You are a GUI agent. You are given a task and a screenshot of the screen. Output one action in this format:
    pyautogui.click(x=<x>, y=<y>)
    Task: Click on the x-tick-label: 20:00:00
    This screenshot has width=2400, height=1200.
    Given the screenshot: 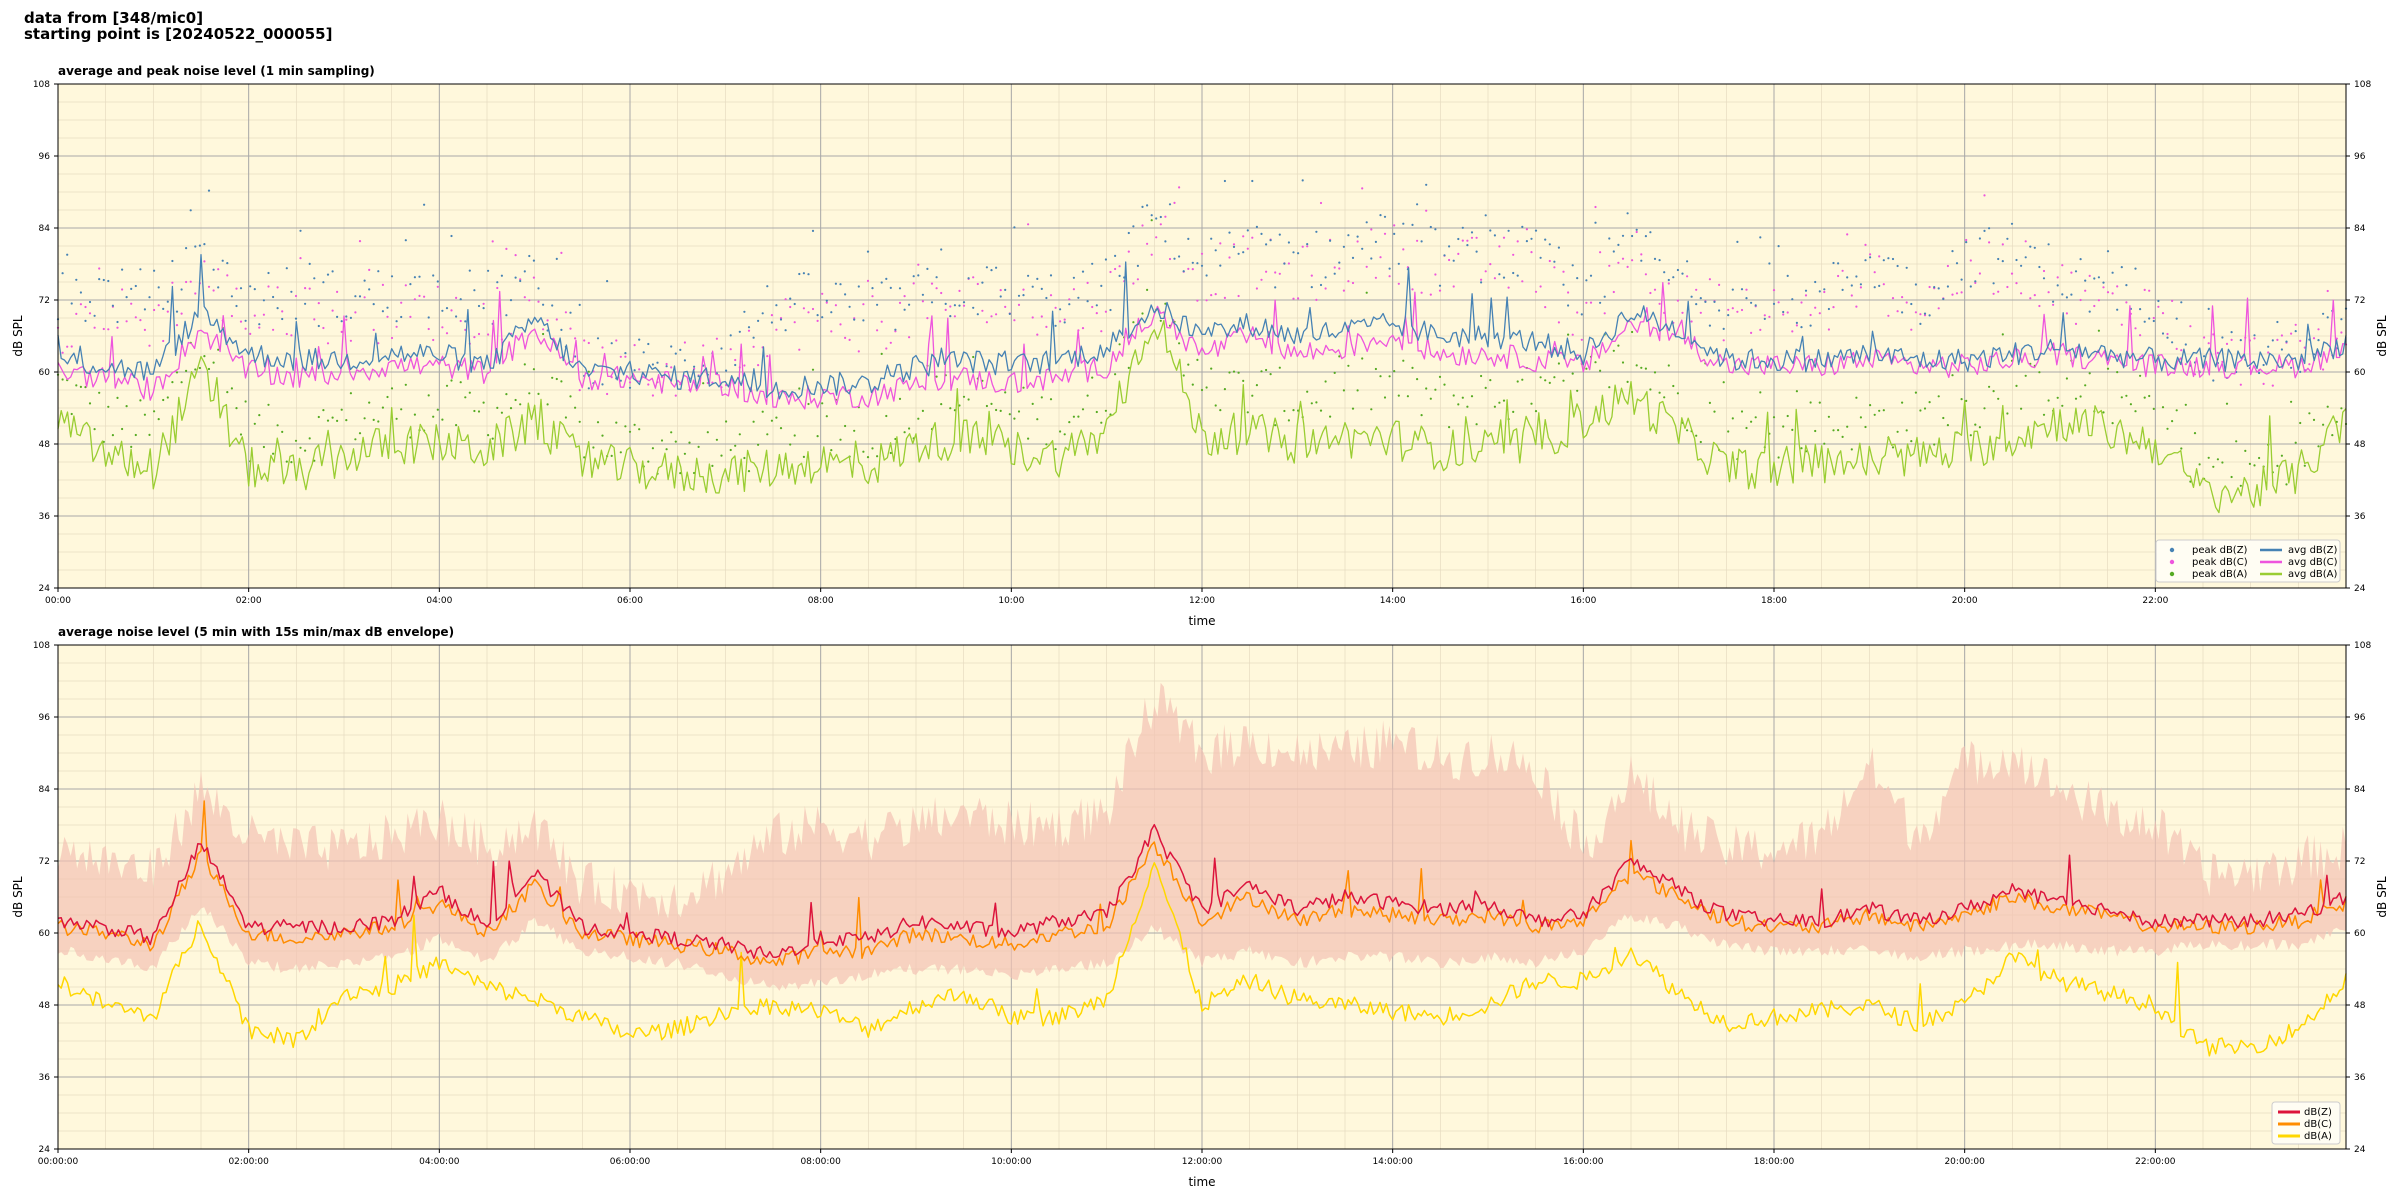 What is the action you would take?
    pyautogui.click(x=1964, y=1162)
    